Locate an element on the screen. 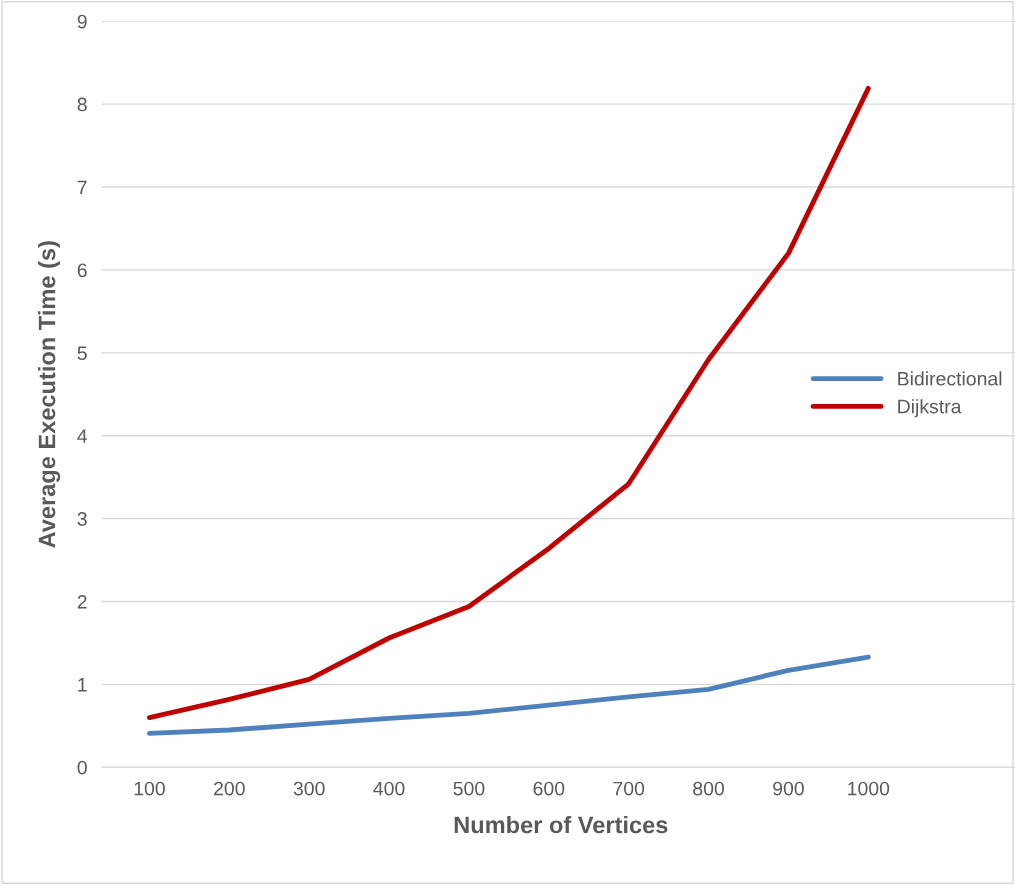 The width and height of the screenshot is (1015, 885). y-tick-label: 2 is located at coordinates (82, 601).